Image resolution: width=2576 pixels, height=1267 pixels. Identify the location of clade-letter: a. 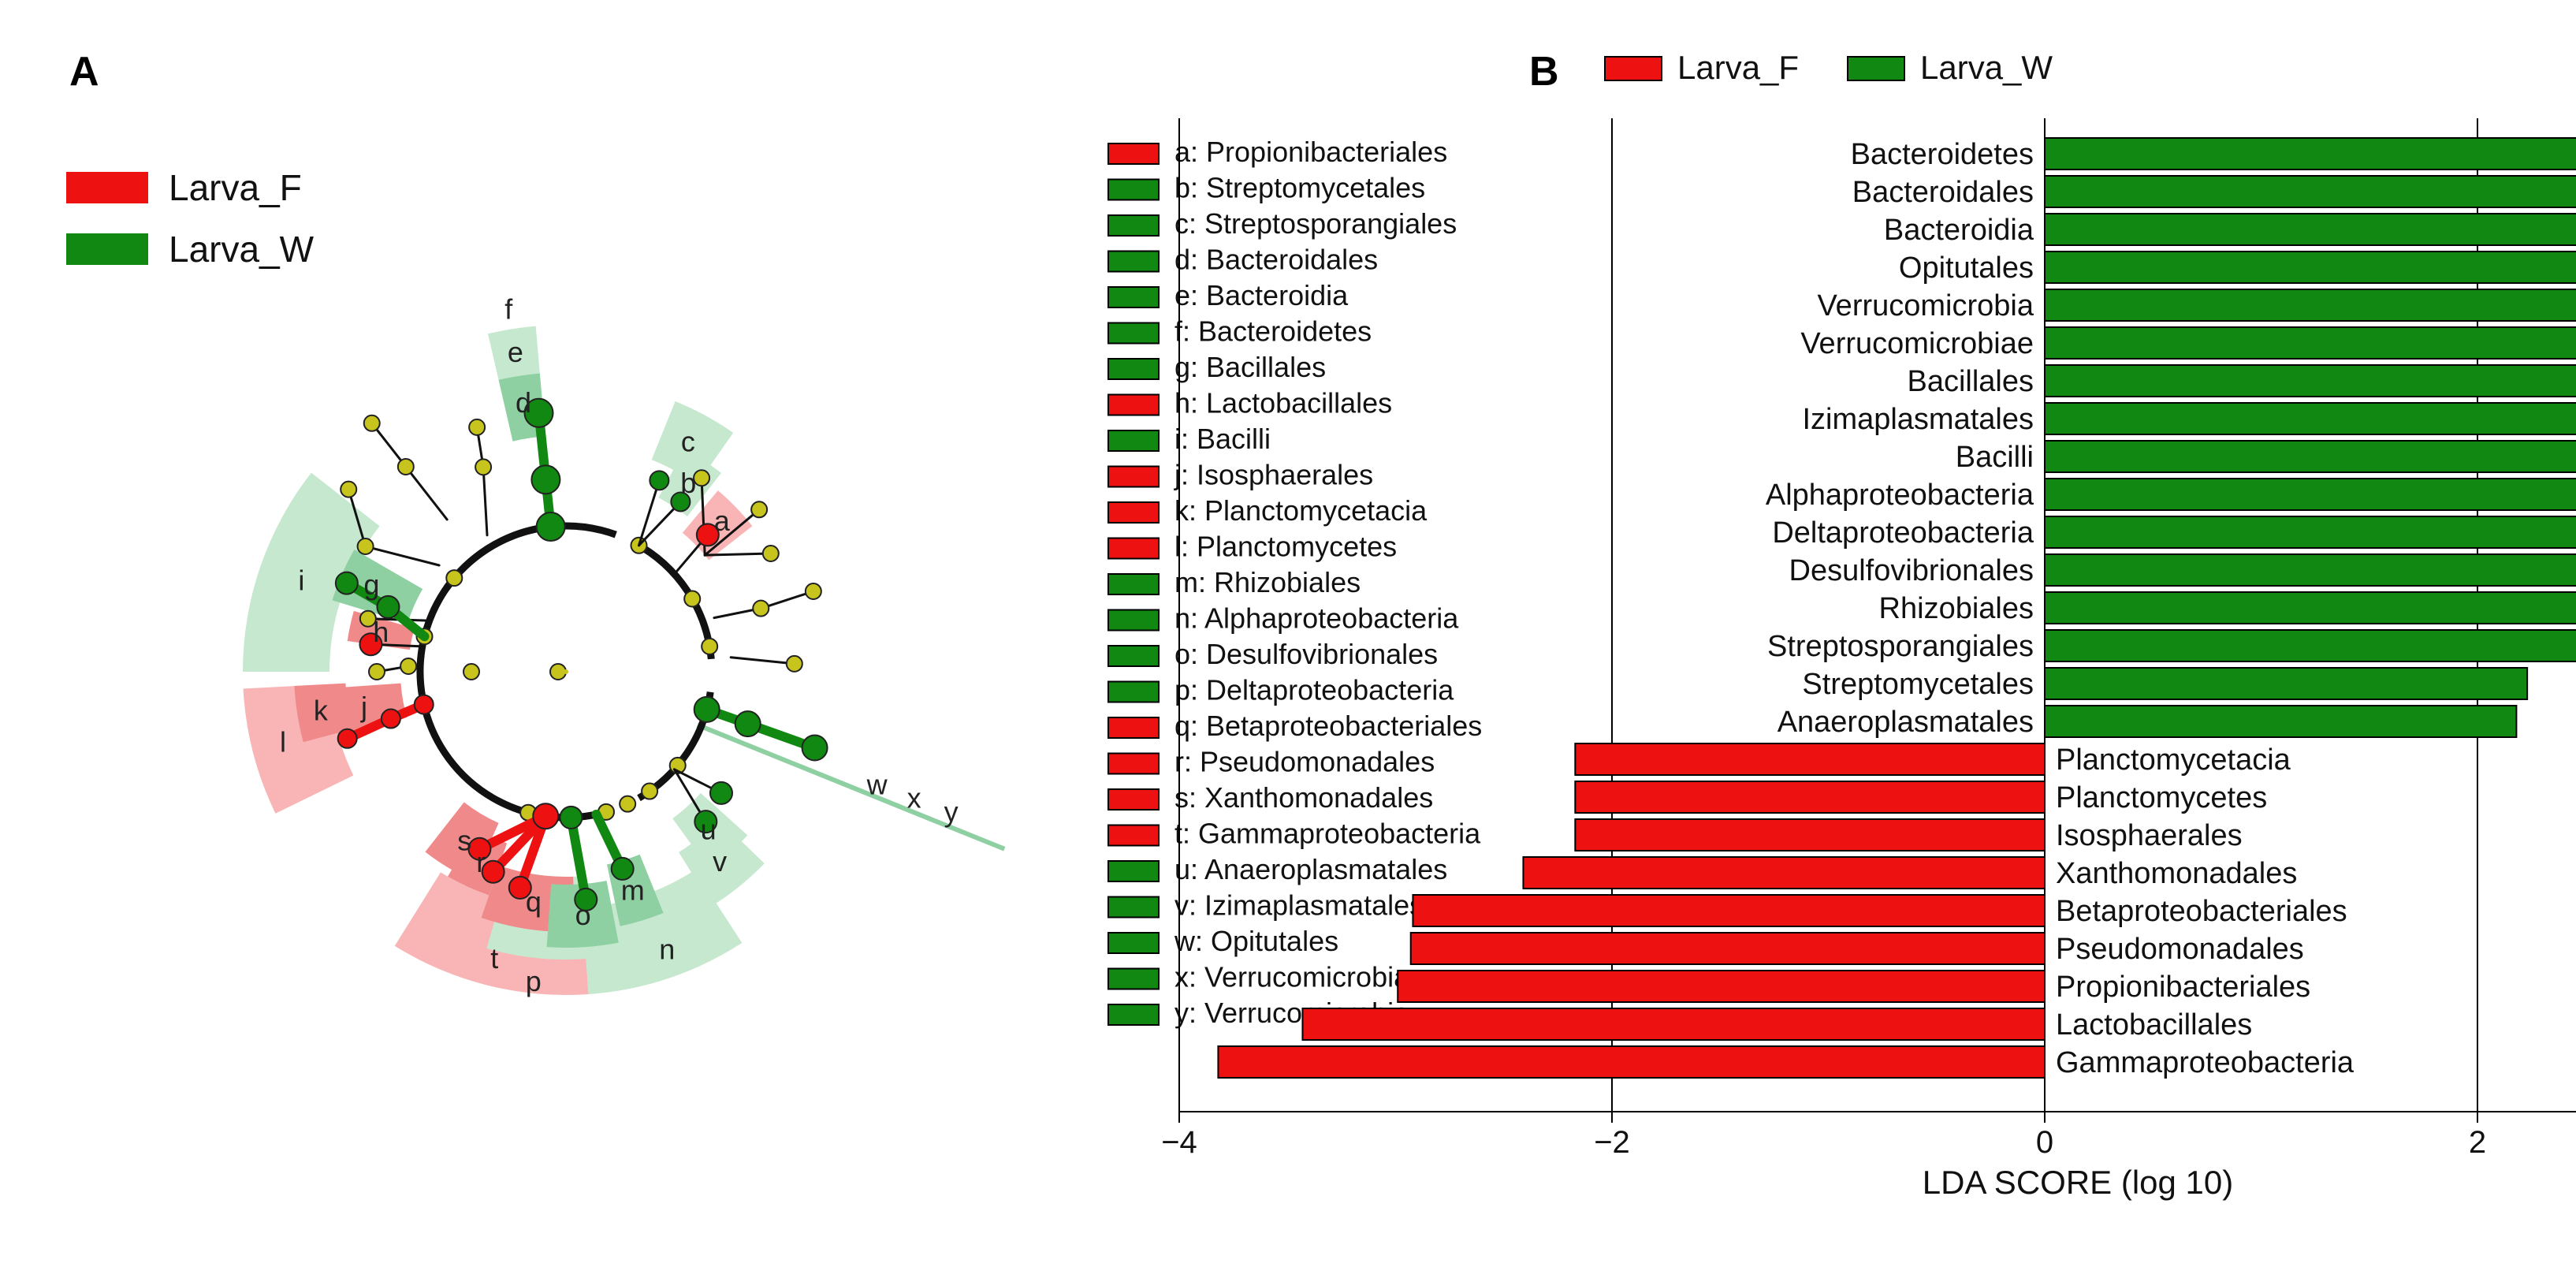
(722, 521).